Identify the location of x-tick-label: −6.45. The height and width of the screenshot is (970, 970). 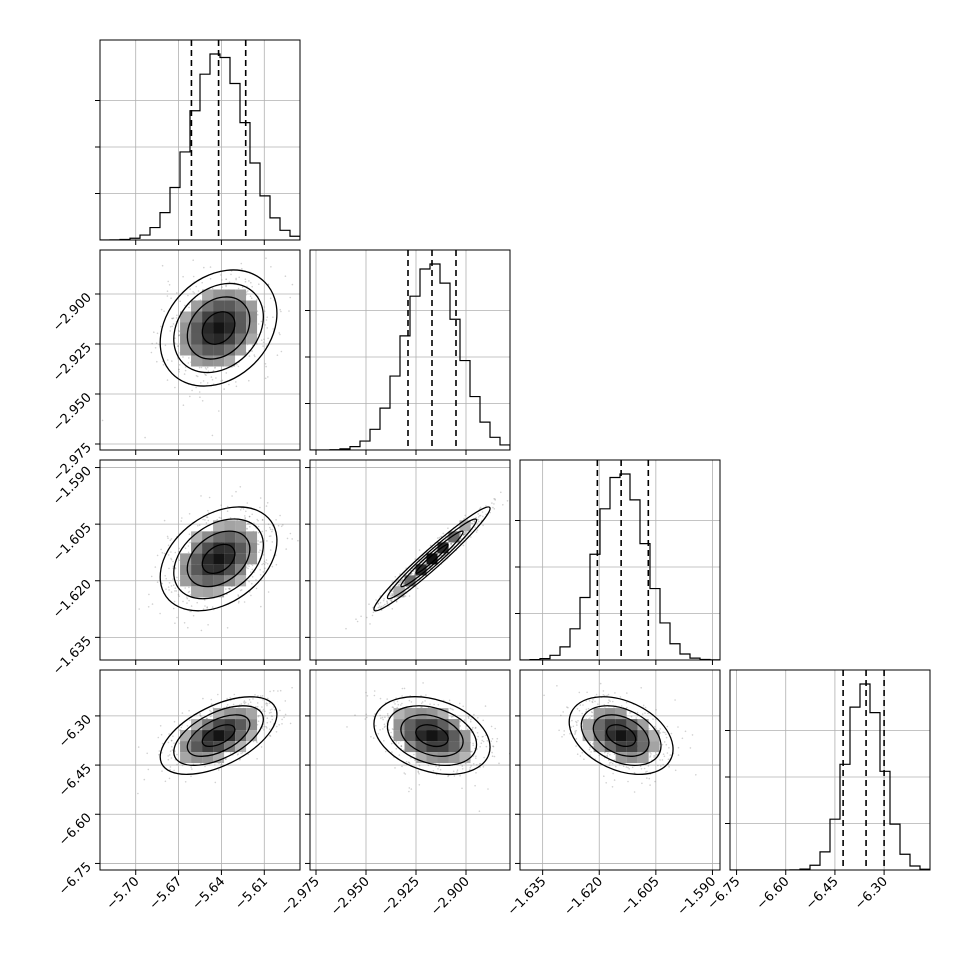
(822, 893).